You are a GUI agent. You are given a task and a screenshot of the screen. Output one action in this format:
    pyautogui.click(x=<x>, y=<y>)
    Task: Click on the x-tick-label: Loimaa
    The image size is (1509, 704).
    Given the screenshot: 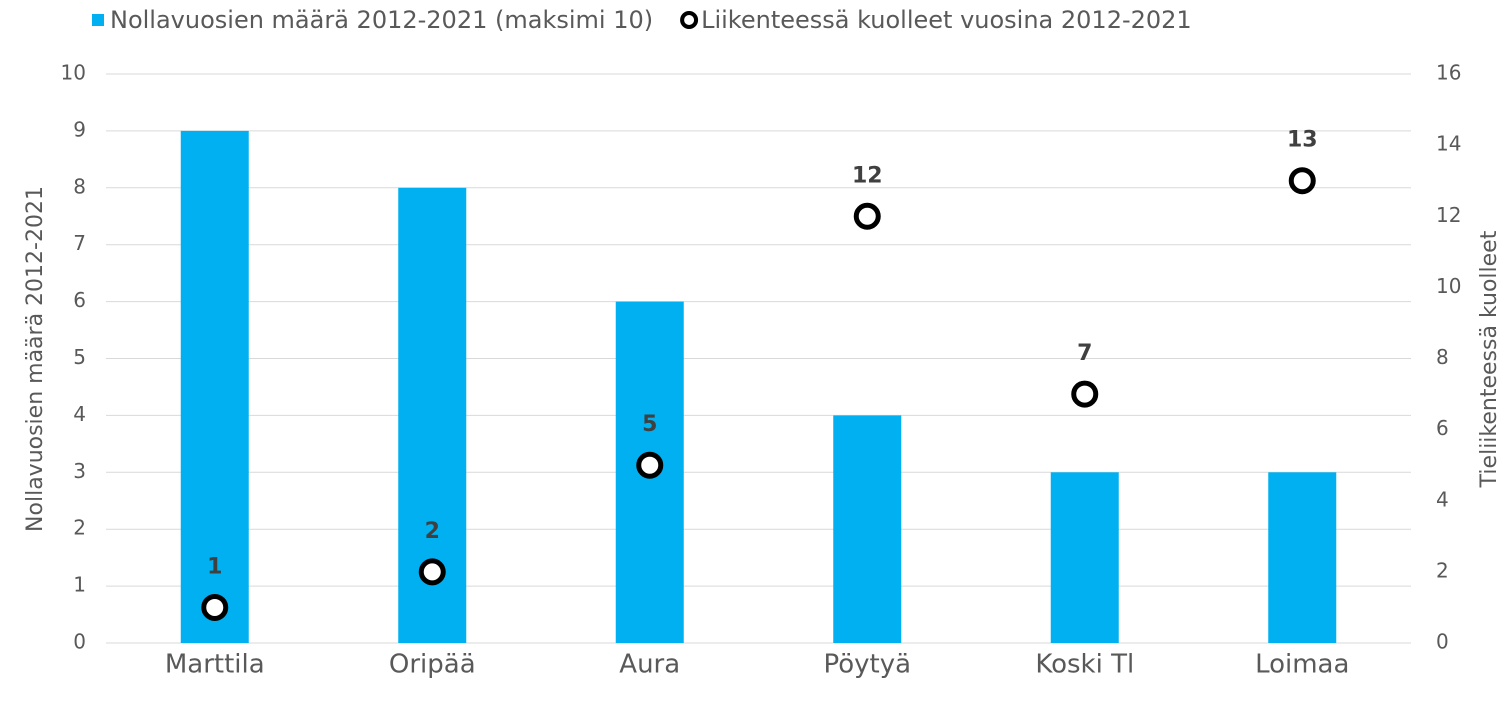 What is the action you would take?
    pyautogui.click(x=1302, y=665)
    